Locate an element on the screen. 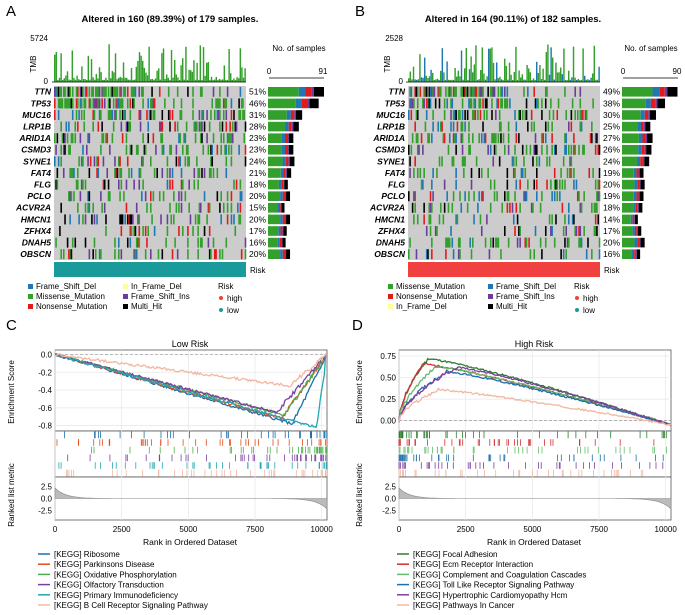  panel-B-sample-bars is located at coordinates (650, 173).